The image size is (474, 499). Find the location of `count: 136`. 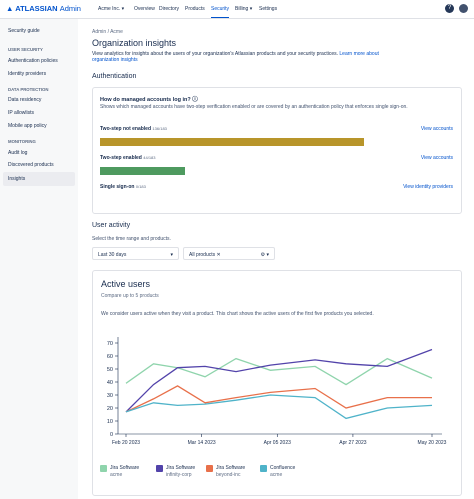

count: 136 is located at coordinates (156, 128).